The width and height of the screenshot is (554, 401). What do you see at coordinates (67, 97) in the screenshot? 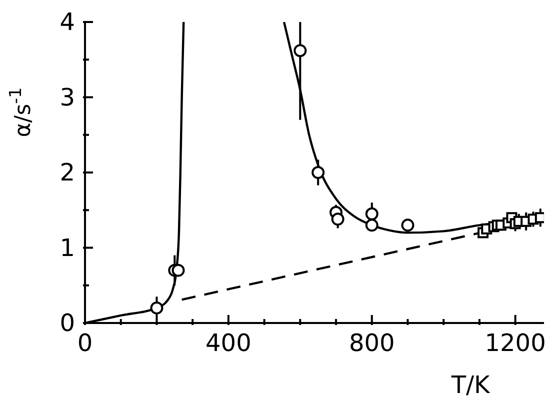
I see `y-tick-label: 3` at bounding box center [67, 97].